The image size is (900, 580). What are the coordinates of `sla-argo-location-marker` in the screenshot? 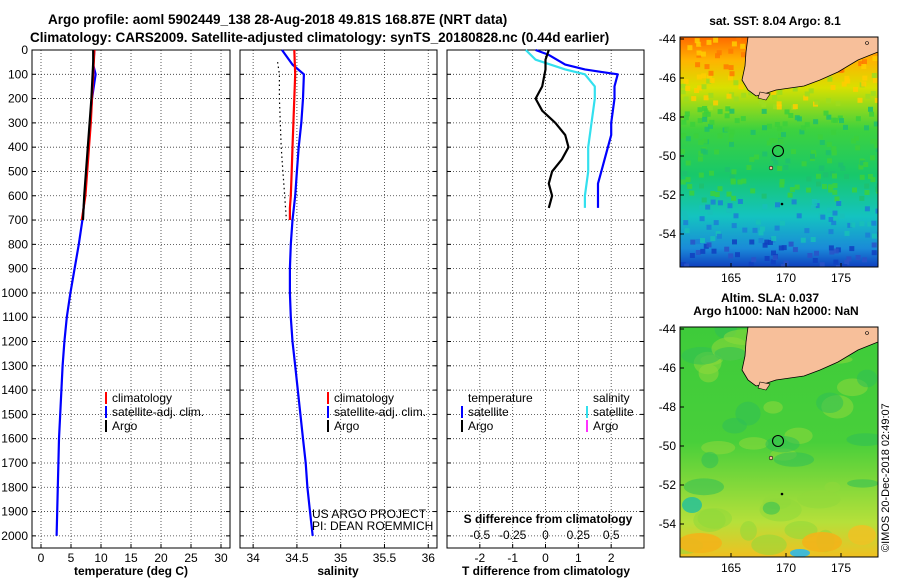 It's located at (778, 441).